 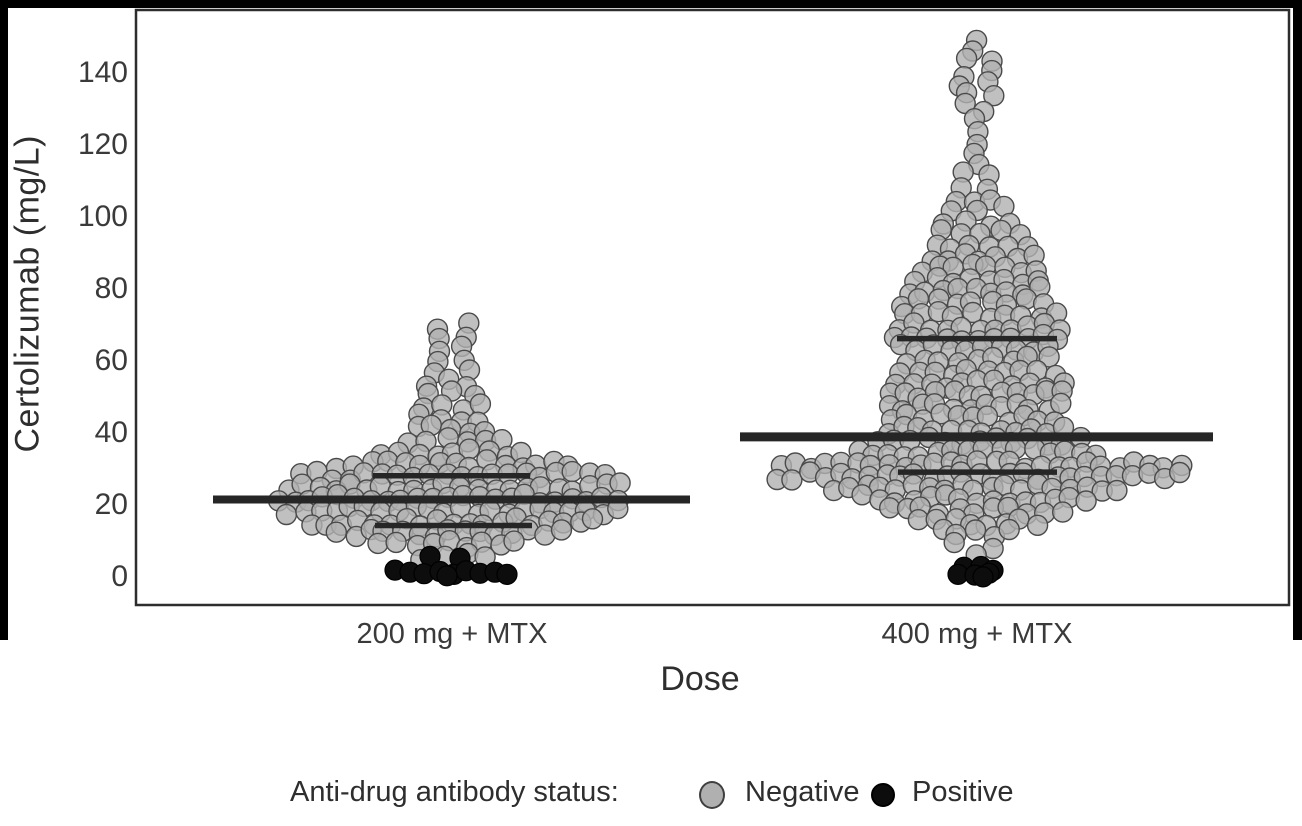 I want to click on y-tick-label: 60, so click(x=111, y=360).